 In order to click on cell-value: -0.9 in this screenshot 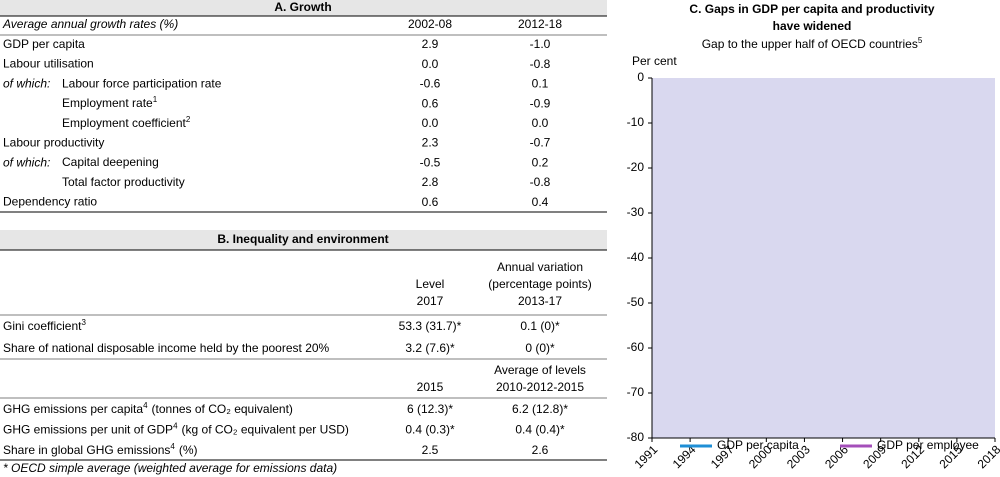, I will do `click(540, 103)`.